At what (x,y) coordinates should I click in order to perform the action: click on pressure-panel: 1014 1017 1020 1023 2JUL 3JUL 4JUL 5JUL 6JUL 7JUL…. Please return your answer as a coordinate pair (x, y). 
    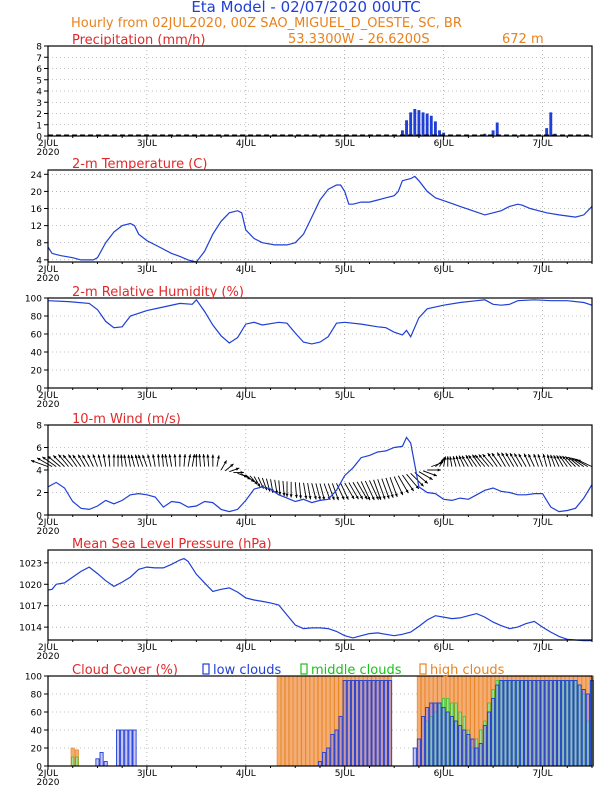
    Looking at the image, I should click on (306, 599).